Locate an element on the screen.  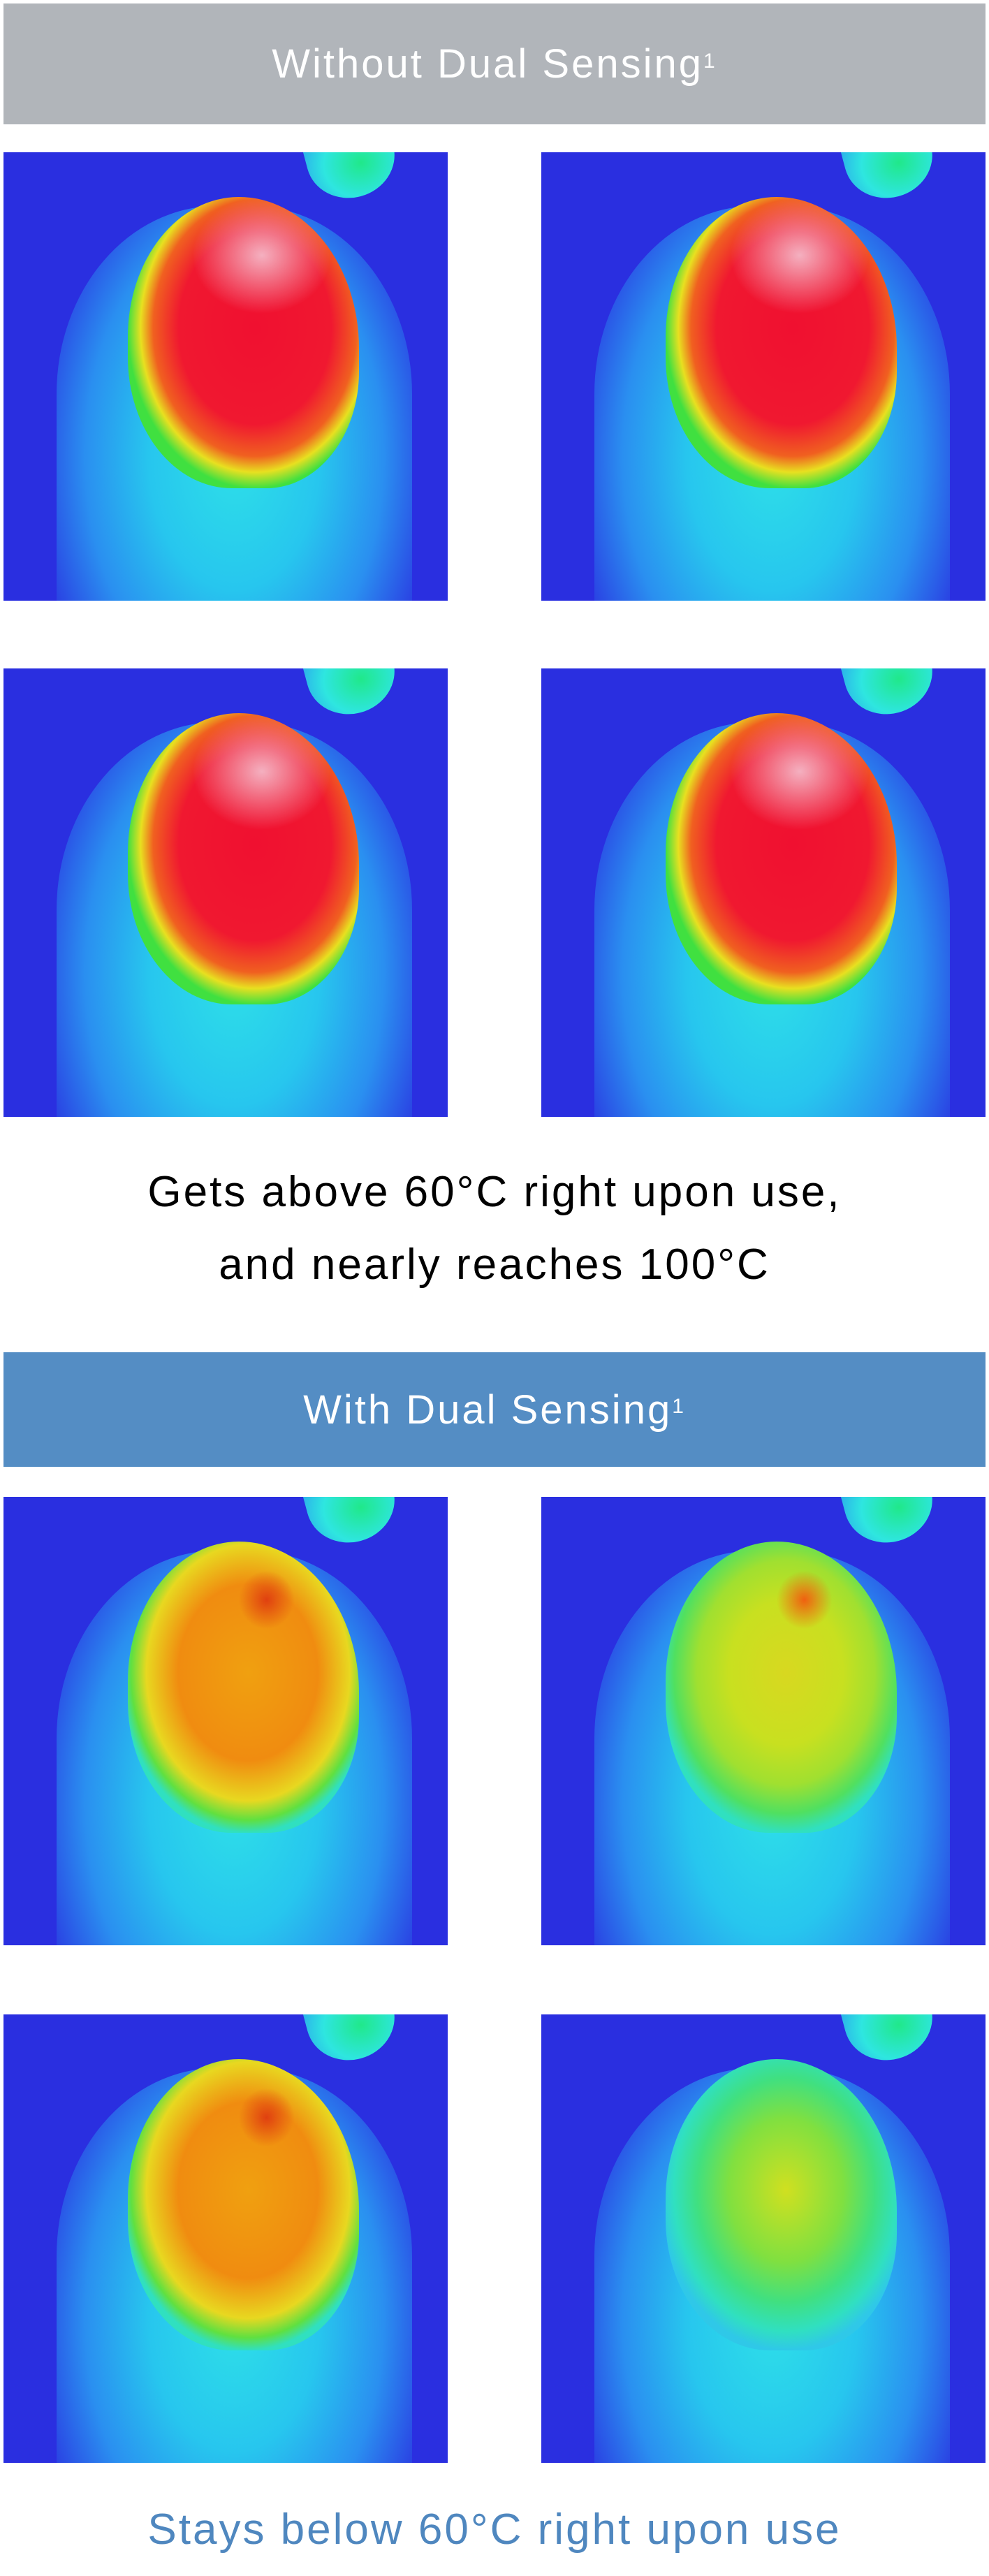
header-title: Without Dual Sensing is located at coordinates (488, 64).